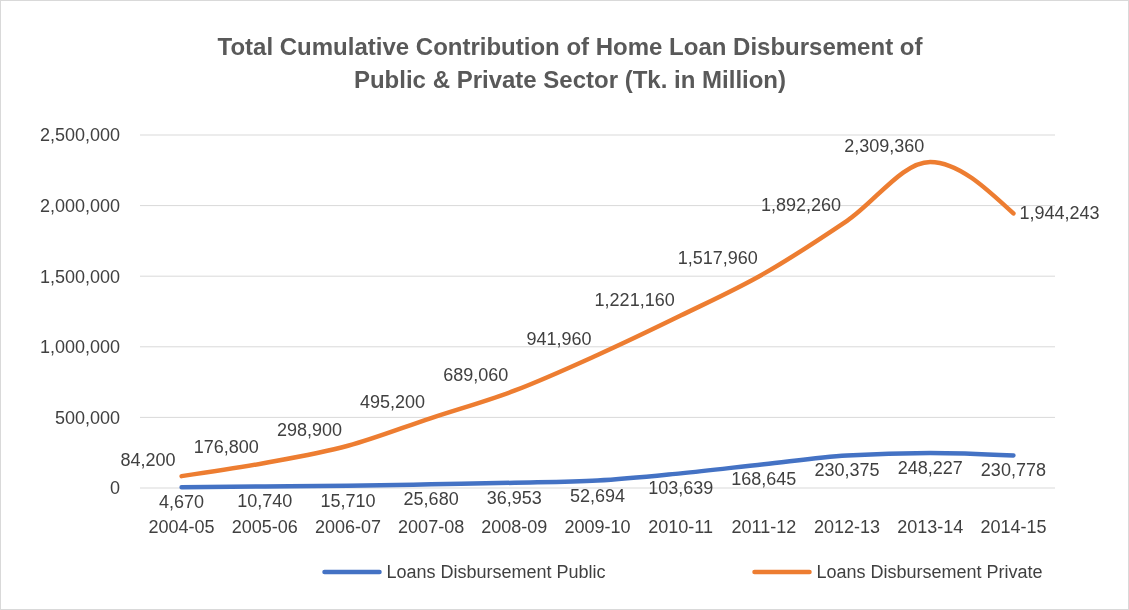  What do you see at coordinates (87, 417) in the screenshot?
I see `y-tick-label: 500,000` at bounding box center [87, 417].